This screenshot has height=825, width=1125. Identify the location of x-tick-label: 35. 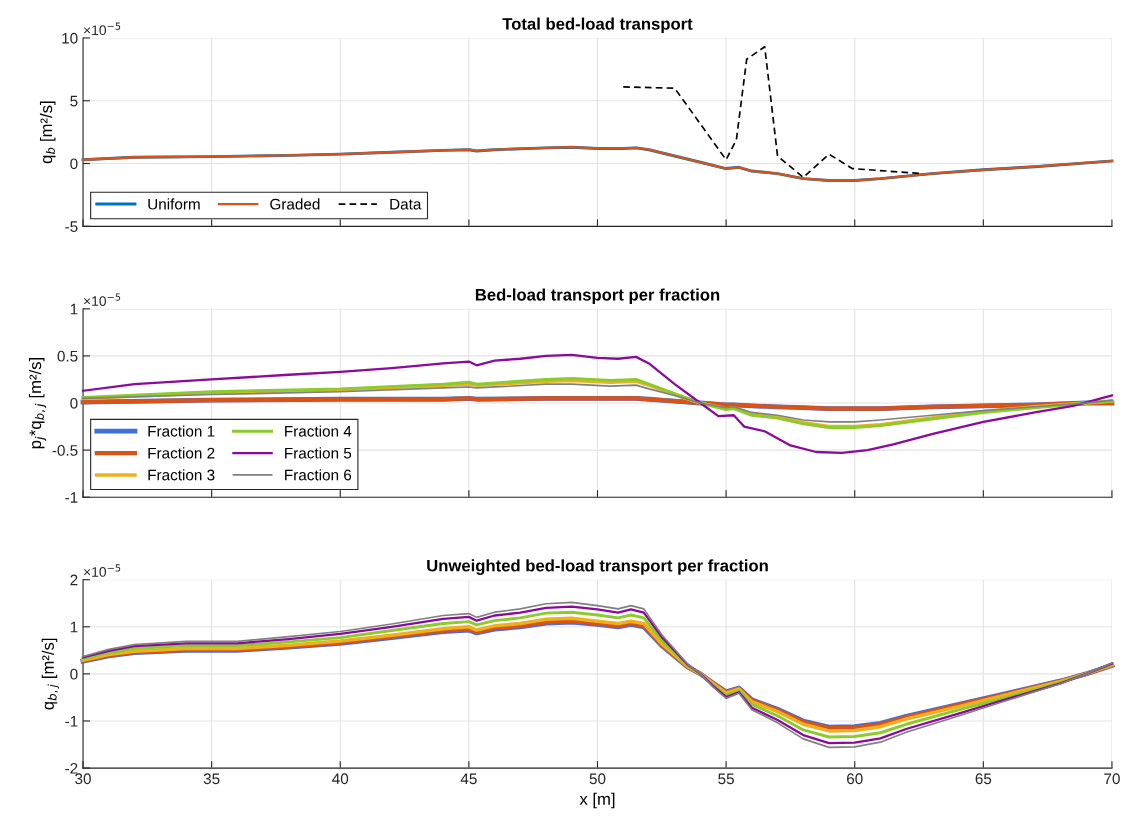
(211, 779).